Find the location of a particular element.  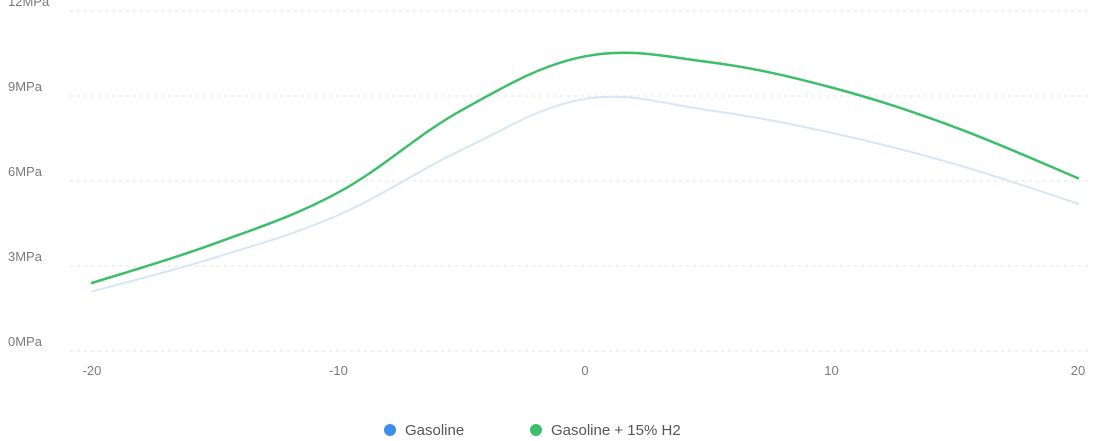

y-tick-label: 0MPa is located at coordinates (25, 341).